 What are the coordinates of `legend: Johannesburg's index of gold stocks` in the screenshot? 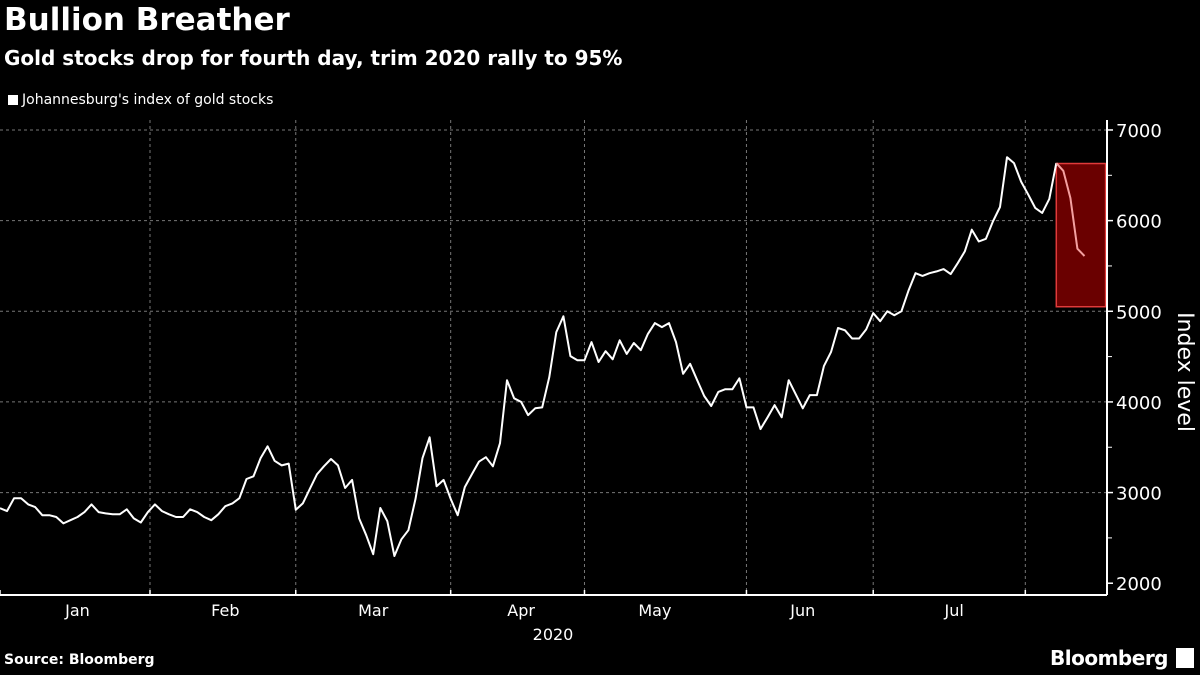 It's located at (140, 100).